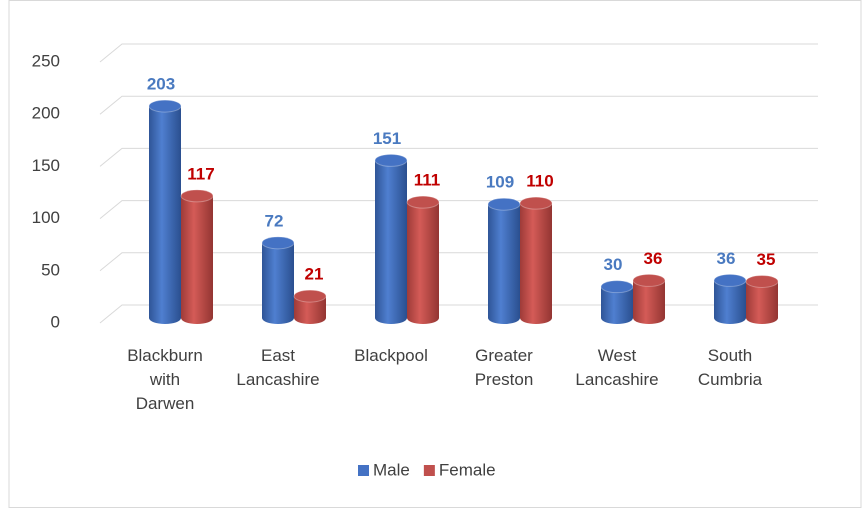 This screenshot has width=862, height=508. What do you see at coordinates (50, 269) in the screenshot?
I see `y-tick-label: 50` at bounding box center [50, 269].